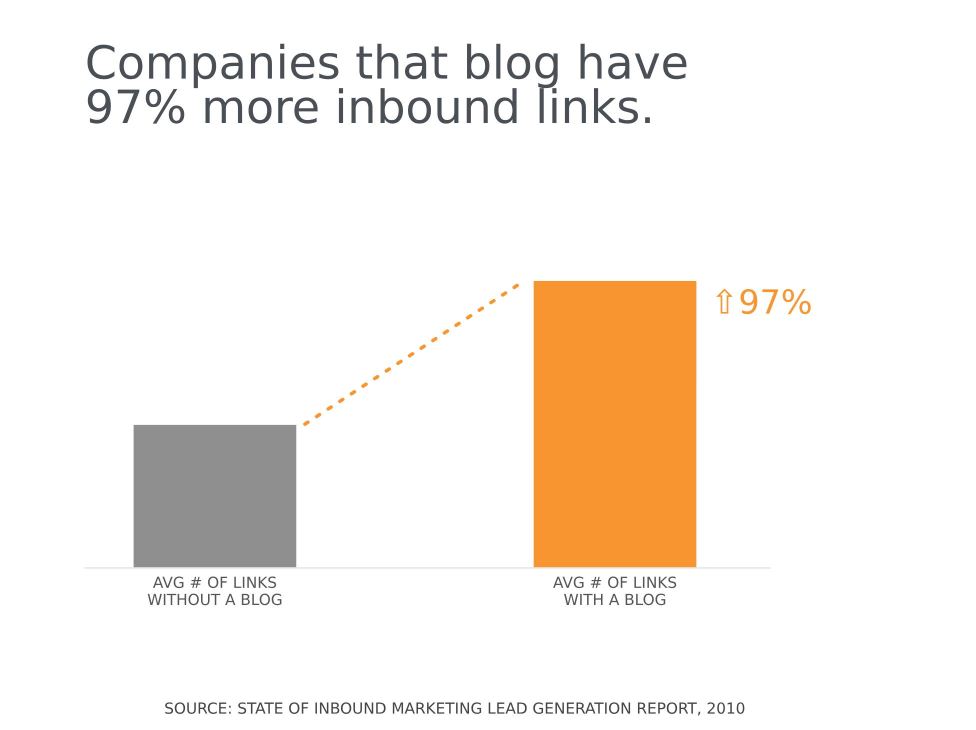 The image size is (976, 730). What do you see at coordinates (614, 591) in the screenshot?
I see `x-tick-label: AVG # OF LINKS WITH A BLOG` at bounding box center [614, 591].